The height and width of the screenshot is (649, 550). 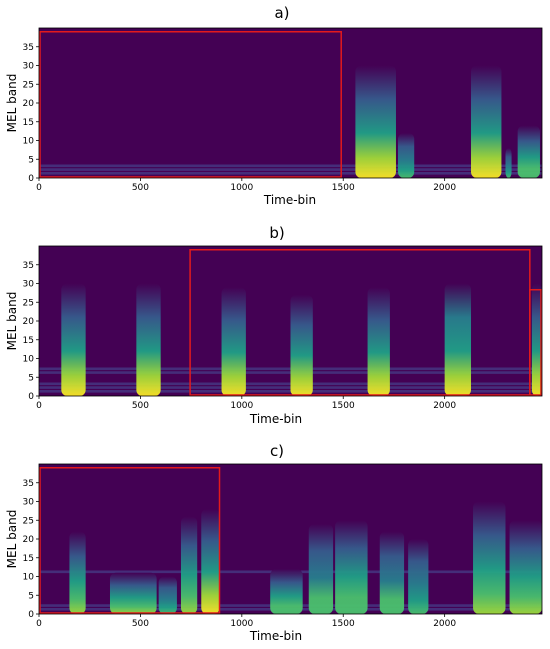 I want to click on panel-b-xlabel: Time-bin, so click(x=275, y=419).